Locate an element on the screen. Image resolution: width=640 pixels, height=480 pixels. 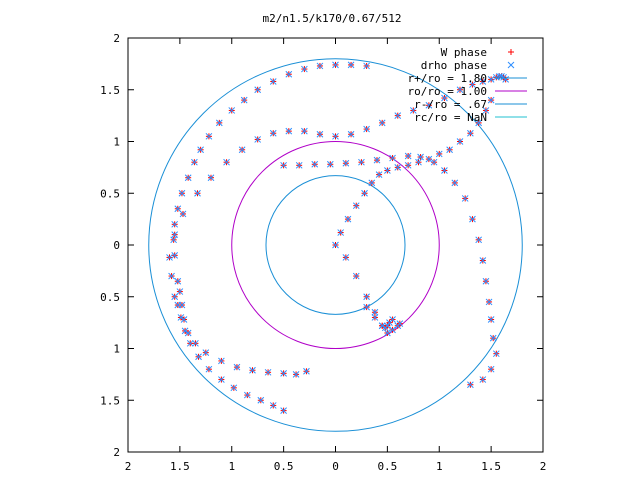
y-tick-label: 0 is located at coordinates (116, 245).